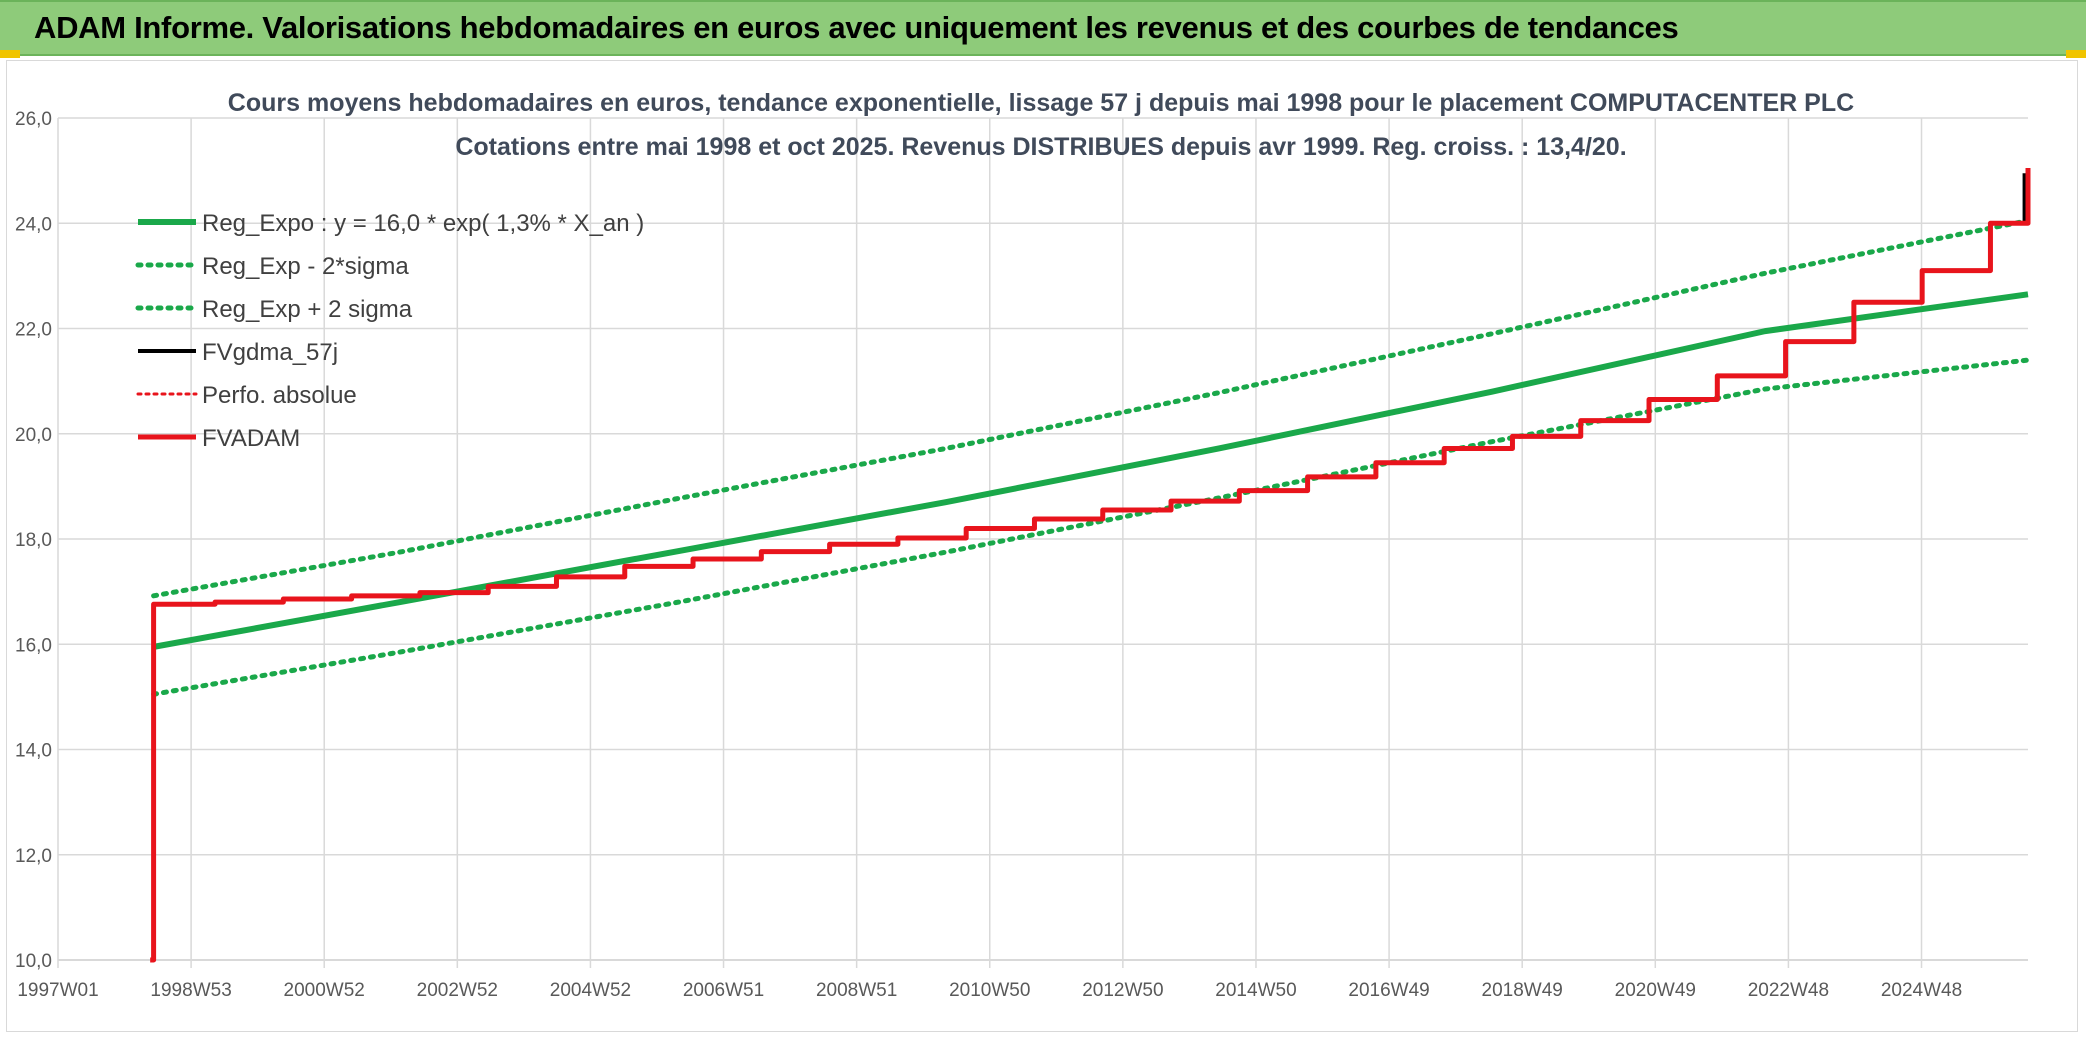 The image size is (2086, 1037). I want to click on y-tick-label: 20,0, so click(33, 435).